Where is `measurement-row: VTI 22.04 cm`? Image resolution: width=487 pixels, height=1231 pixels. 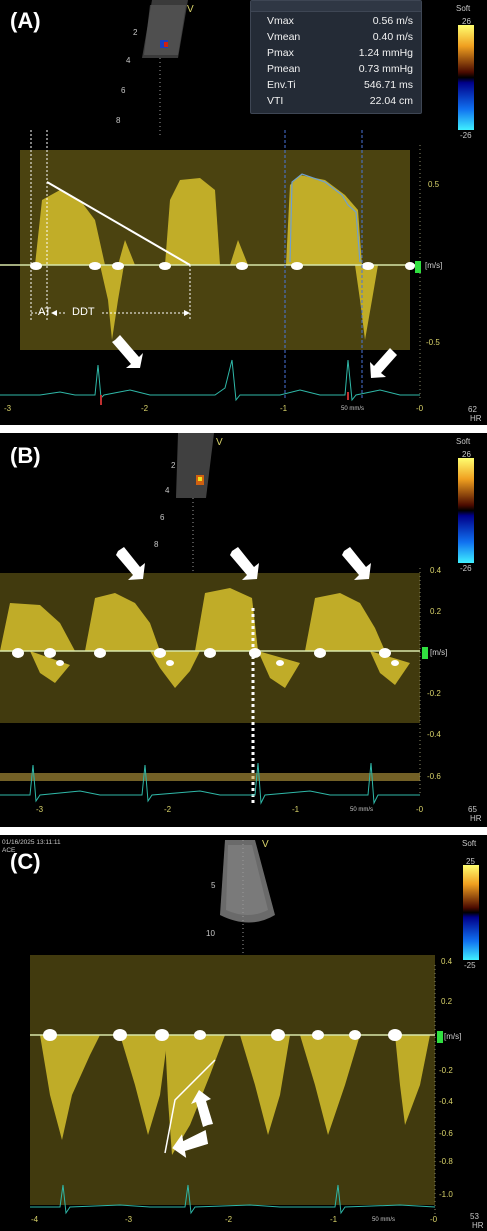 measurement-row: VTI 22.04 cm is located at coordinates (340, 101).